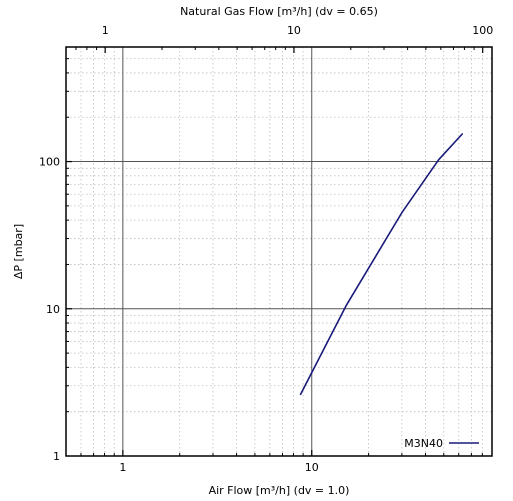 The image size is (513, 501). What do you see at coordinates (18, 251) in the screenshot?
I see `y-axis-title: ΔP [mbar]` at bounding box center [18, 251].